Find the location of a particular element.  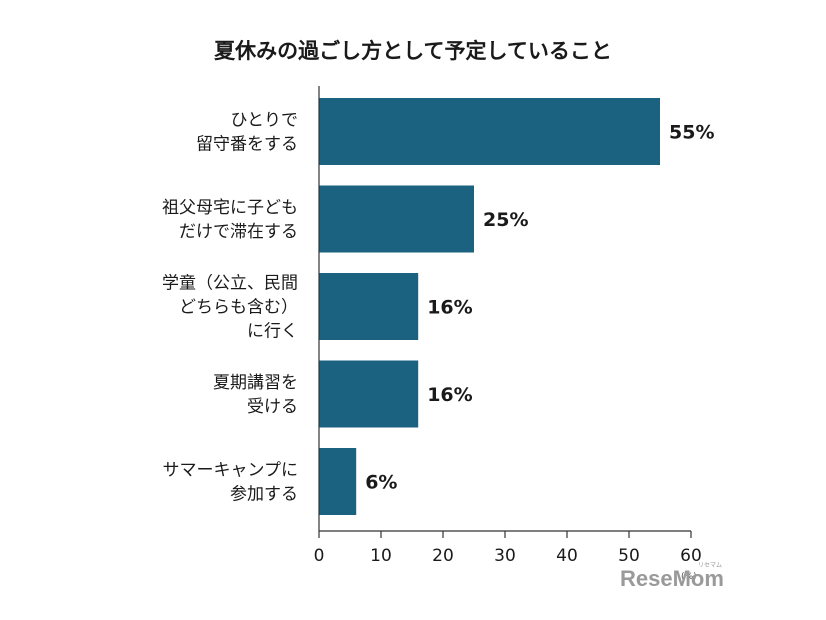

watermark-logo: ReseMom リセマム is located at coordinates (672, 576).